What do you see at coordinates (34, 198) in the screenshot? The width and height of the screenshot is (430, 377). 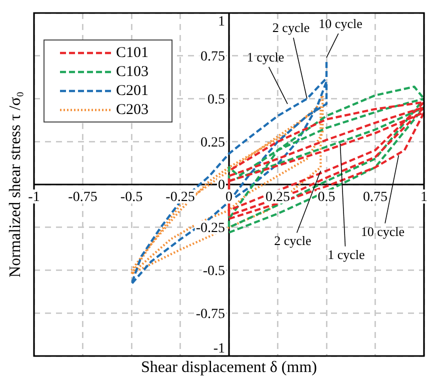 I see `x-tick-label: -1` at bounding box center [34, 198].